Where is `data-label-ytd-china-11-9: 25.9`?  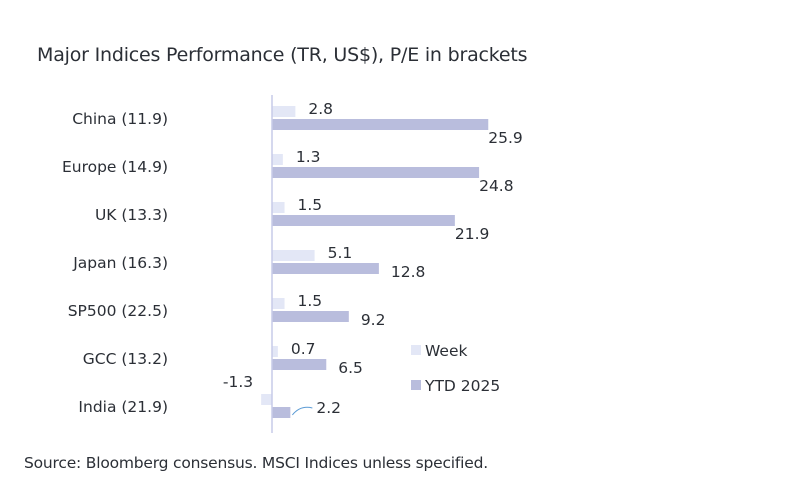 data-label-ytd-china-11-9: 25.9 is located at coordinates (505, 138).